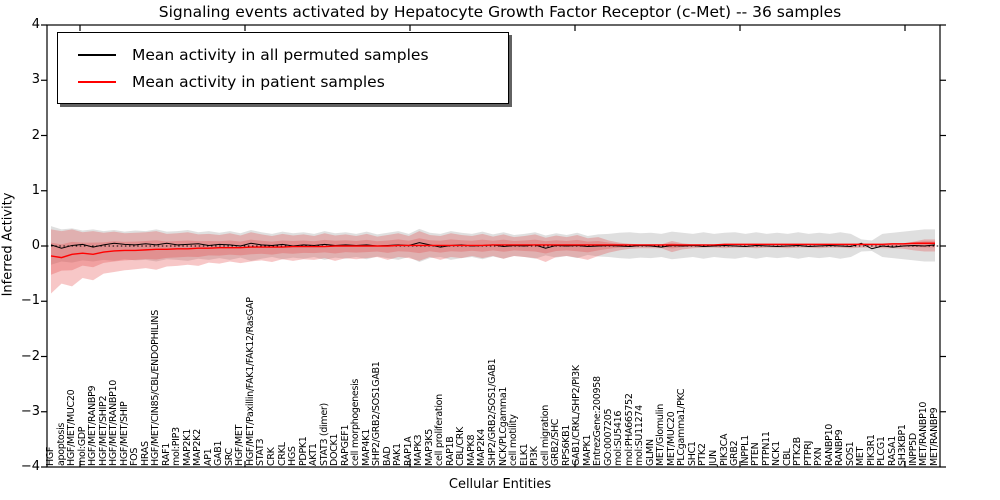 The image size is (1000, 500). What do you see at coordinates (97, 81) in the screenshot?
I see `legend-line-red-icon` at bounding box center [97, 81].